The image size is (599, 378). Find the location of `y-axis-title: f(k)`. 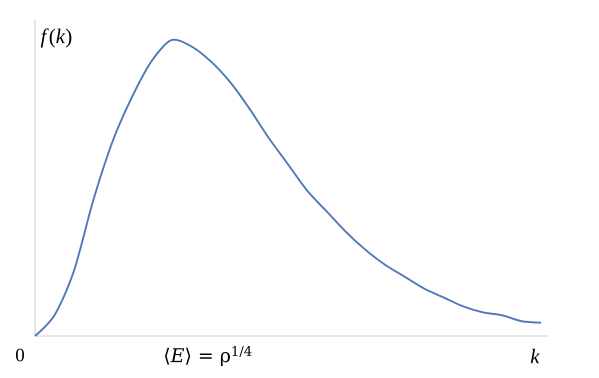

y-axis-title: f(k) is located at coordinates (56, 38).